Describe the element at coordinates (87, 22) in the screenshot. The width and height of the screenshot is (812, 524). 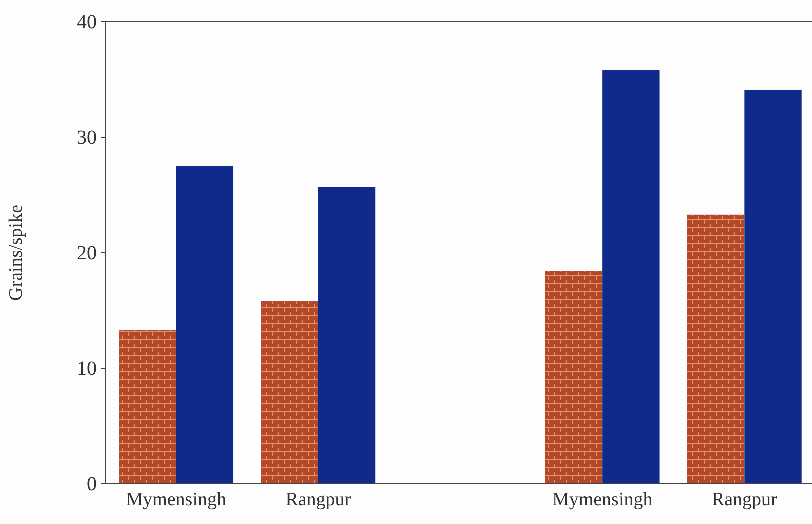
I see `y-tick-label: 40` at that location.